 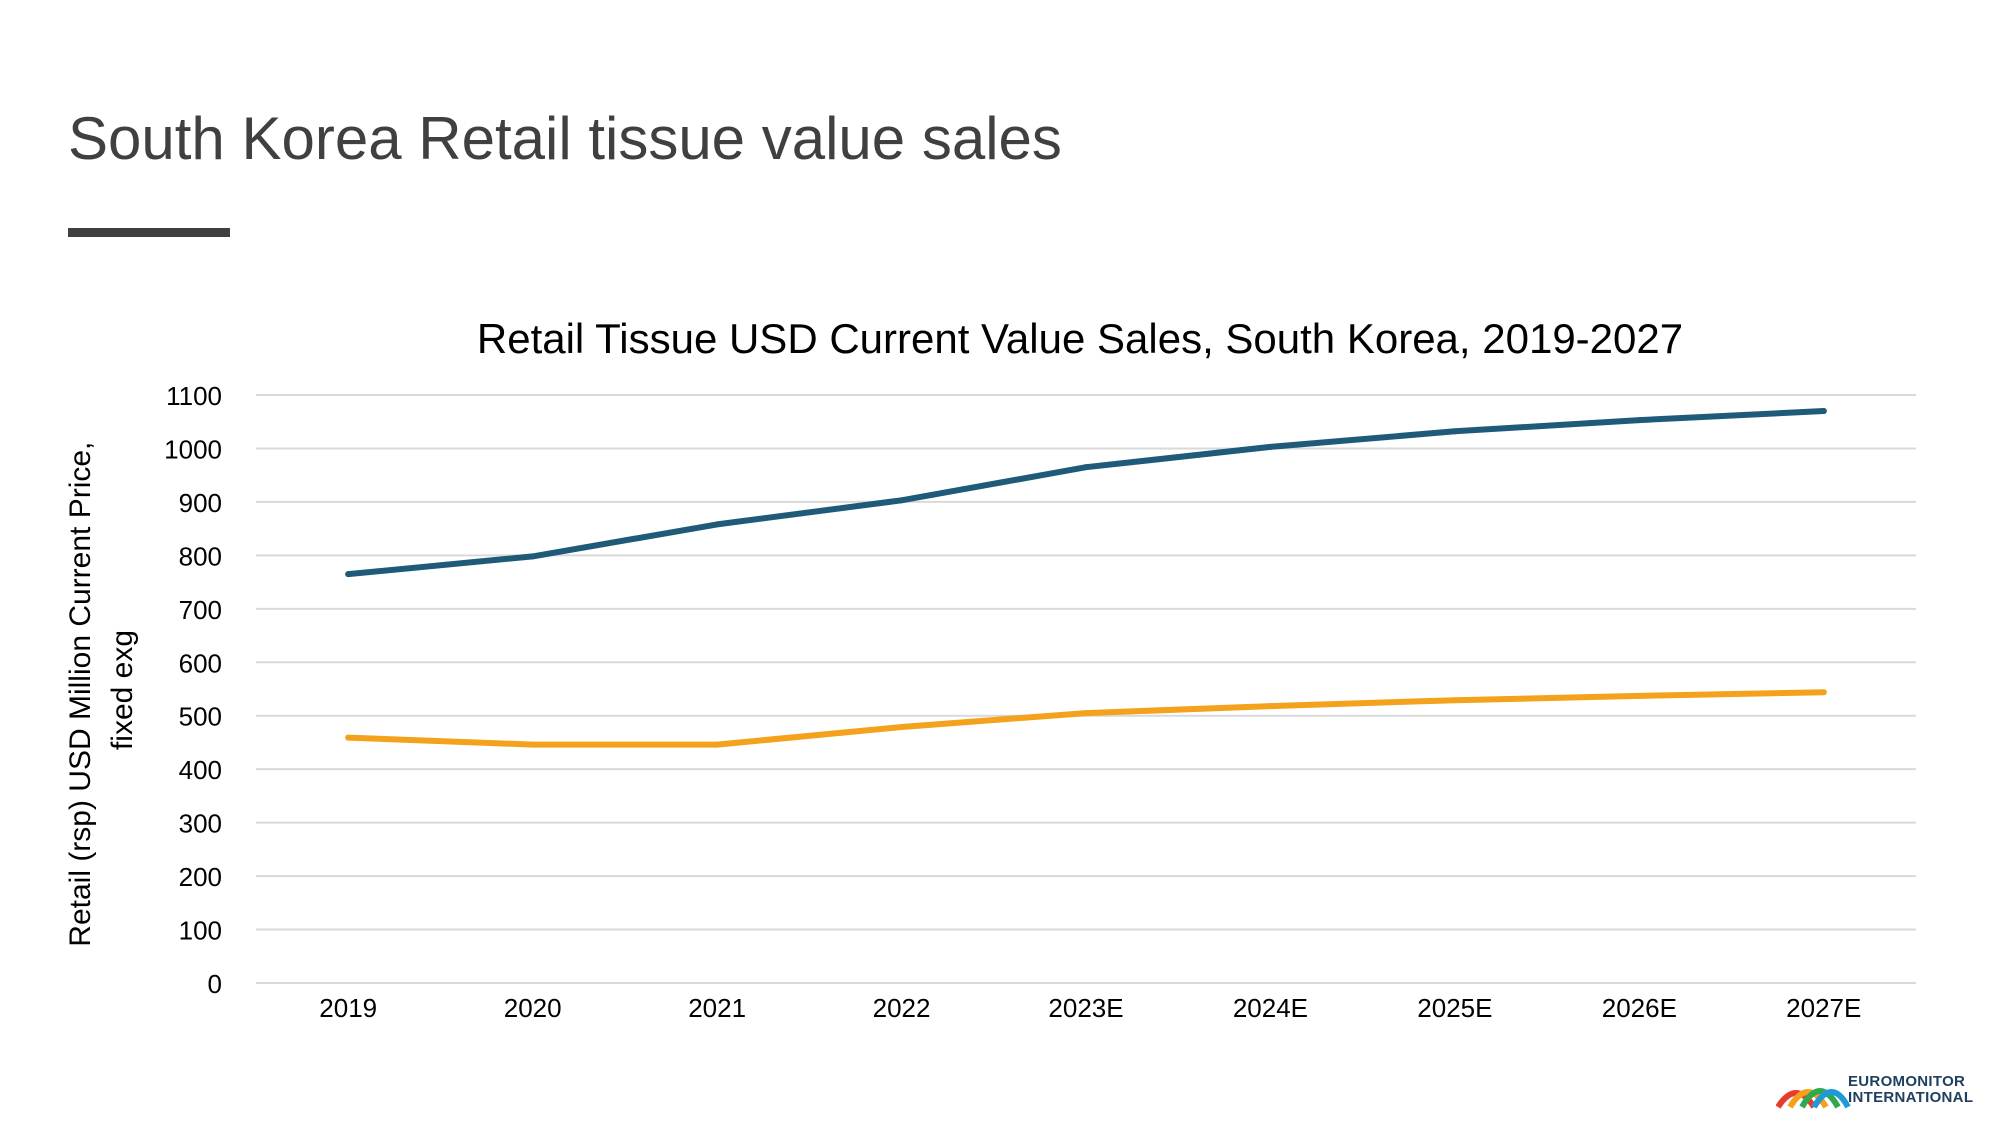 What do you see at coordinates (122, 690) in the screenshot?
I see `y-axis-label-line-2: fixed exg` at bounding box center [122, 690].